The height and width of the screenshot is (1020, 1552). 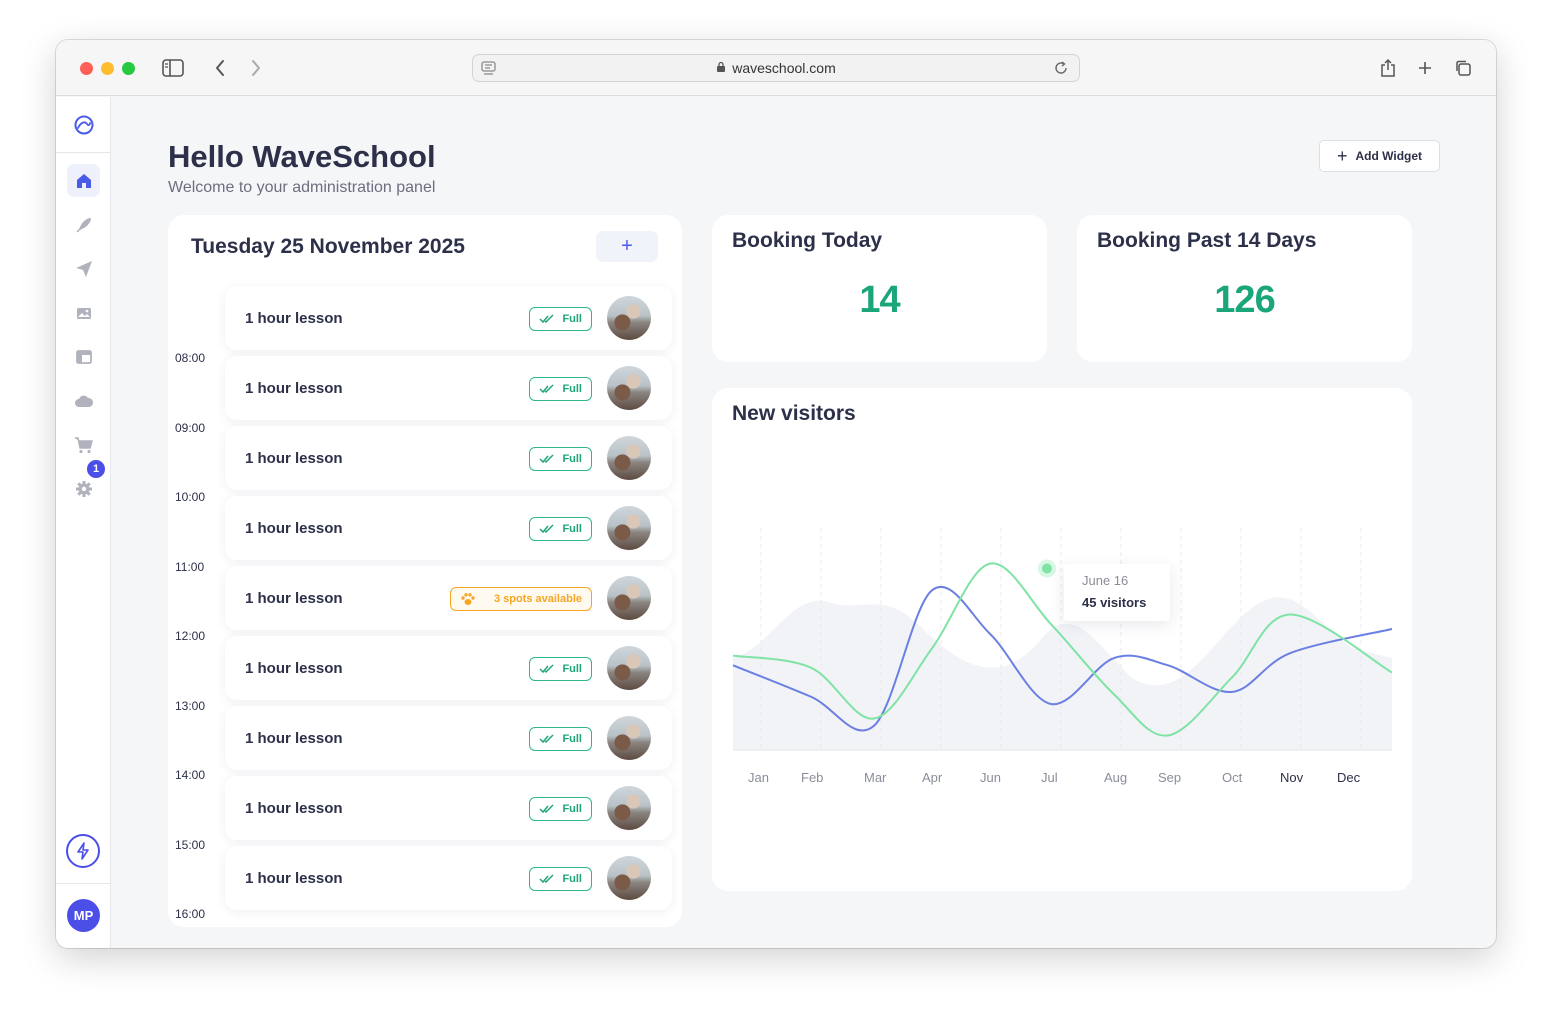 What do you see at coordinates (1232, 777) in the screenshot?
I see `x-tick-label: Oct` at bounding box center [1232, 777].